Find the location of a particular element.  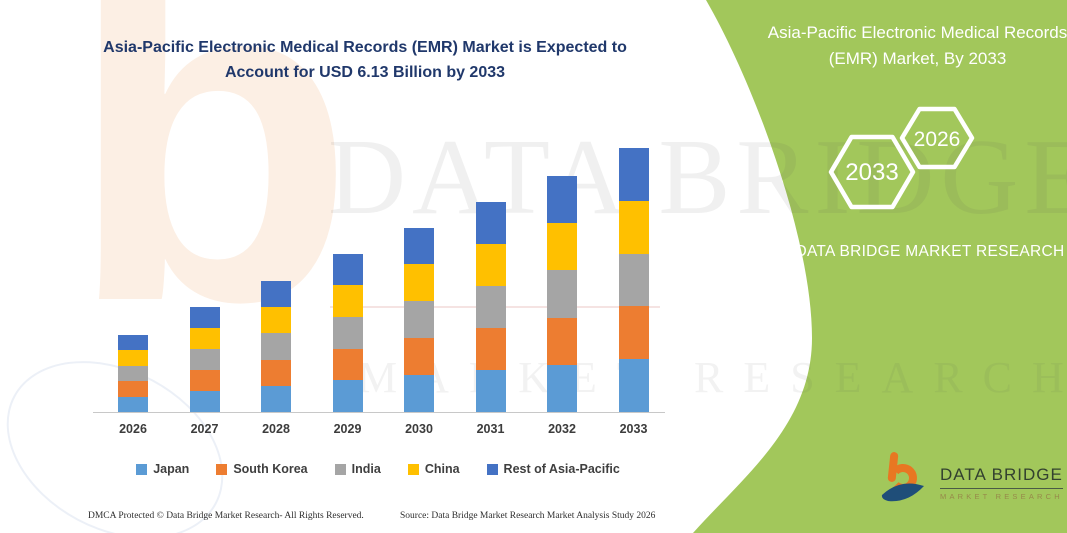

legend-item-china: China is located at coordinates (433, 469).